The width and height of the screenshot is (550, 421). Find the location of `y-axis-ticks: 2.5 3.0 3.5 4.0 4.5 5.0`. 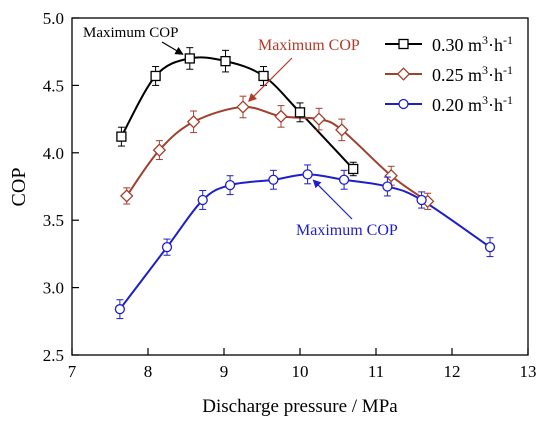

y-axis-ticks: 2.5 3.0 3.5 4.0 4.5 5.0 is located at coordinates (61, 187).